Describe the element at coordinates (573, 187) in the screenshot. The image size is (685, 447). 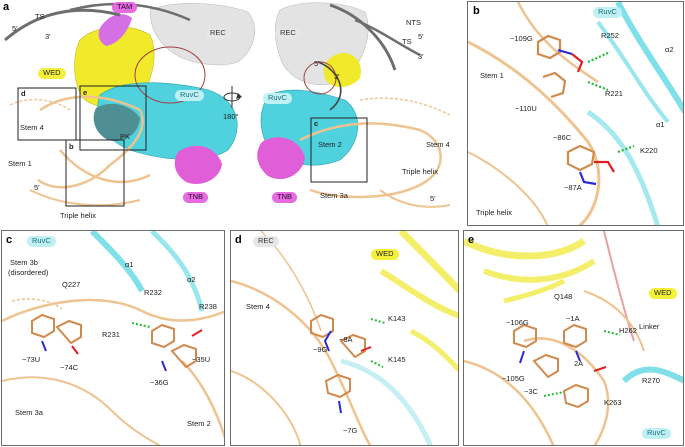
I see `b-87a: −87A` at that location.